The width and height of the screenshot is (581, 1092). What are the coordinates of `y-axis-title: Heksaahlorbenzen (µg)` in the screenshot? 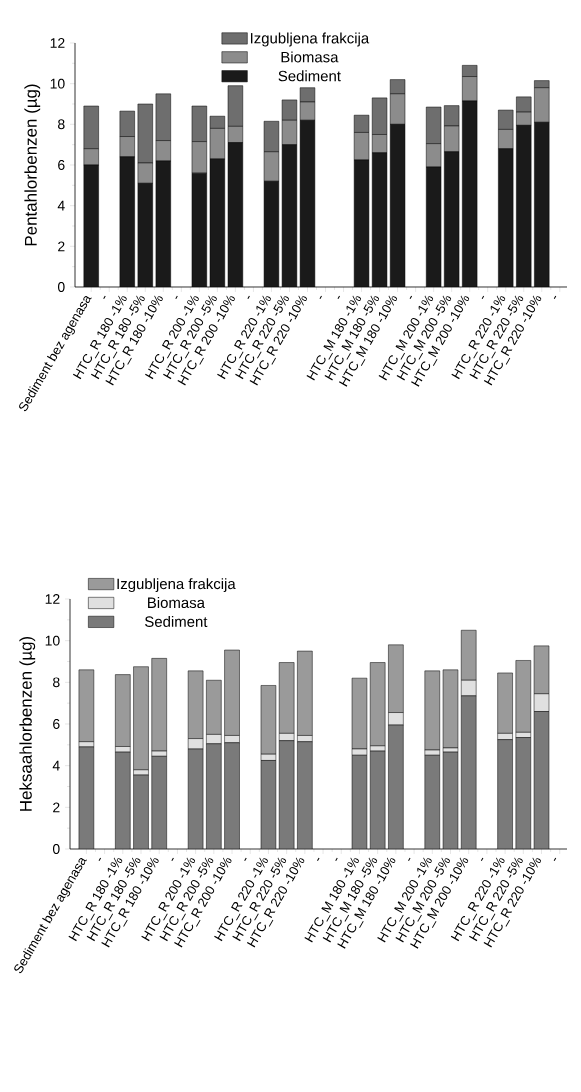 It's located at (27, 723).